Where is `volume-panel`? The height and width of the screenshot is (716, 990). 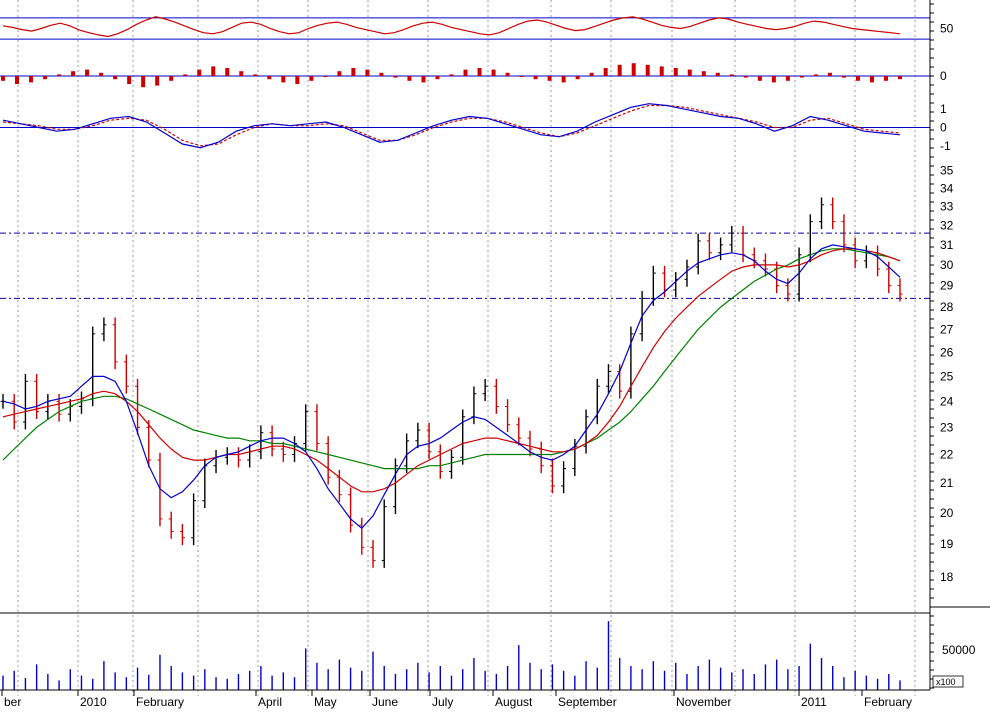
volume-panel is located at coordinates (451, 655).